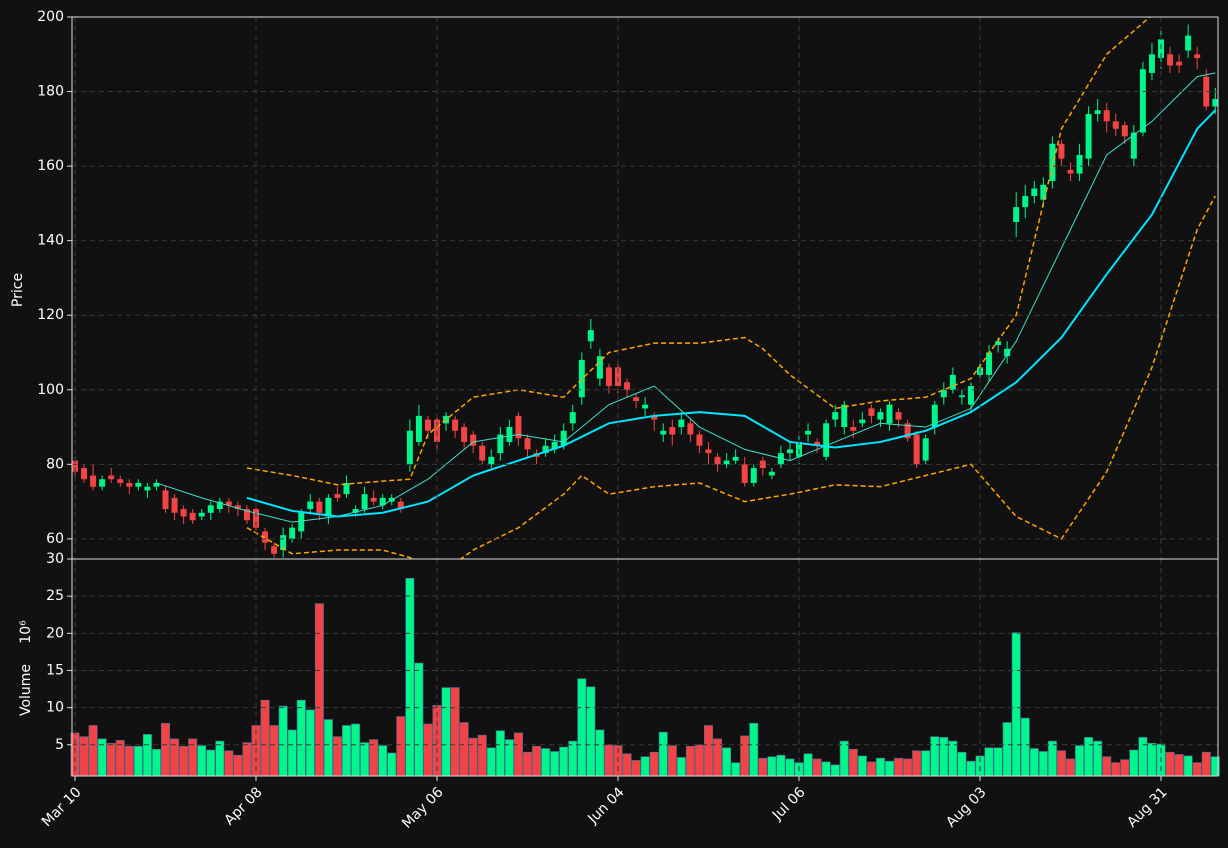 The image size is (1228, 848). I want to click on volume-axis-label: Volume, so click(26, 690).